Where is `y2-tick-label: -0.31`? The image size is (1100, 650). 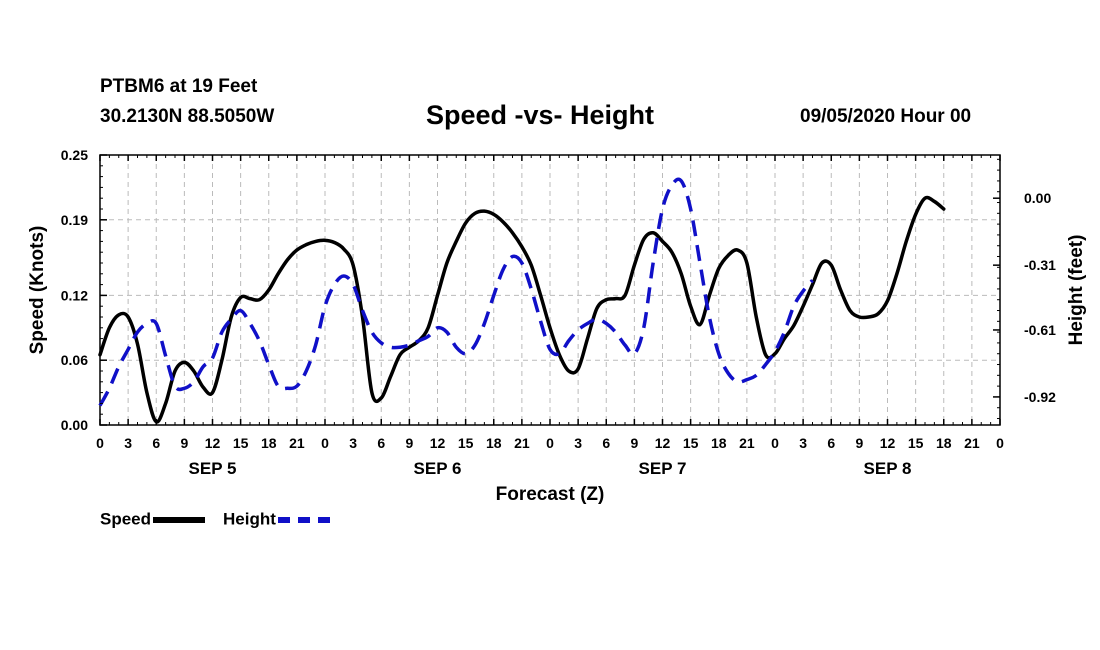 y2-tick-label: -0.31 is located at coordinates (1040, 265).